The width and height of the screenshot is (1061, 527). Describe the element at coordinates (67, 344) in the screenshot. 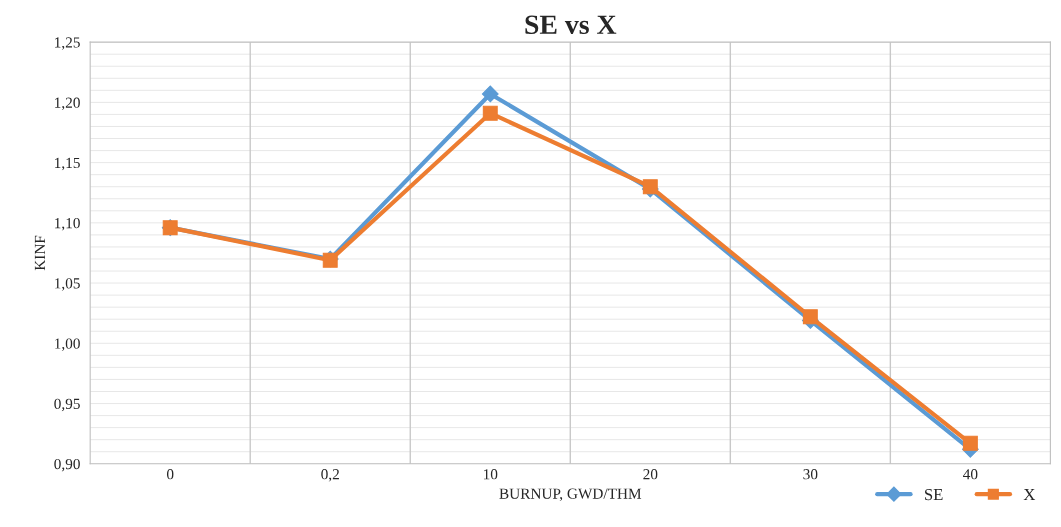

I see `y-tick-label: 1,00` at that location.